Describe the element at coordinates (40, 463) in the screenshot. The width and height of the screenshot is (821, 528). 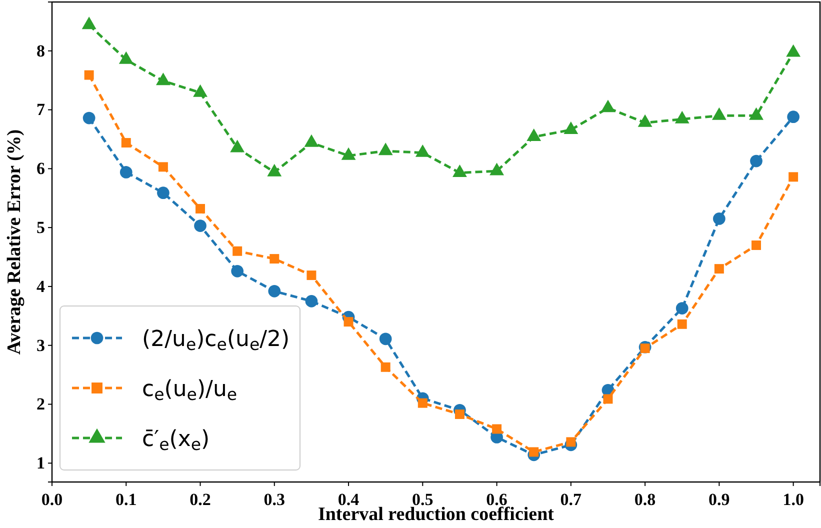
I see `y-tick-label: 1` at that location.